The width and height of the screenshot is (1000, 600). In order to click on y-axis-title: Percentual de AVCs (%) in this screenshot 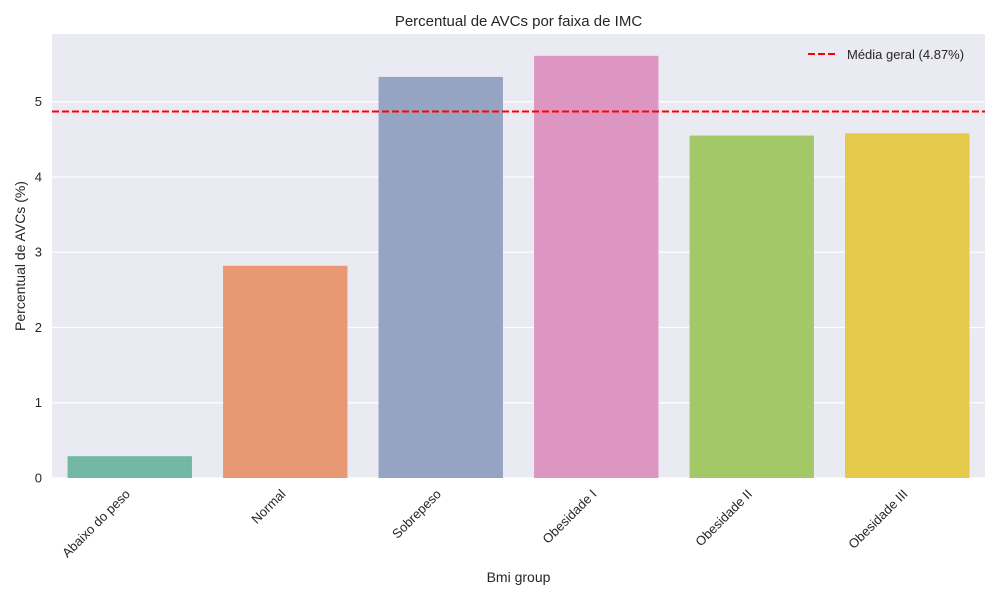, I will do `click(20, 256)`.